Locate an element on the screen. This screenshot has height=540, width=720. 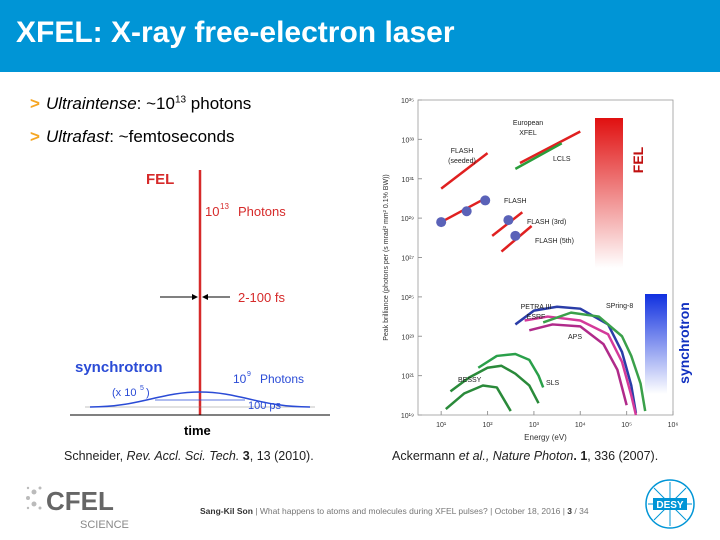
desy-logo-text: DESY is located at coordinates (670, 505).